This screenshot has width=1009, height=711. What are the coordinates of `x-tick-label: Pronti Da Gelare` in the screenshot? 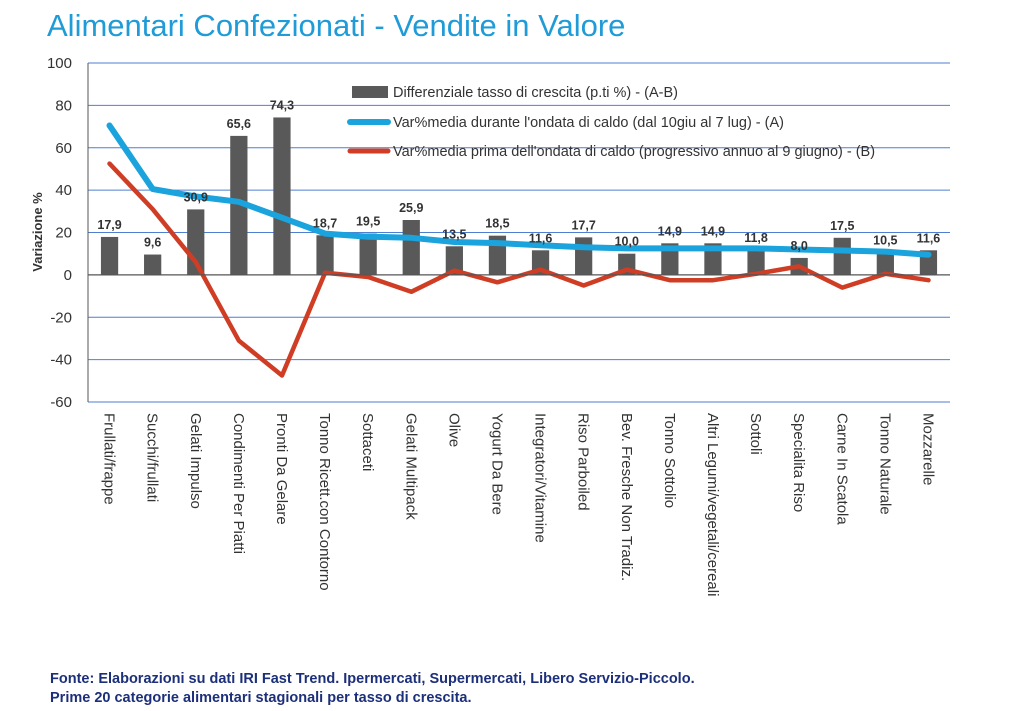 It's located at (281, 469).